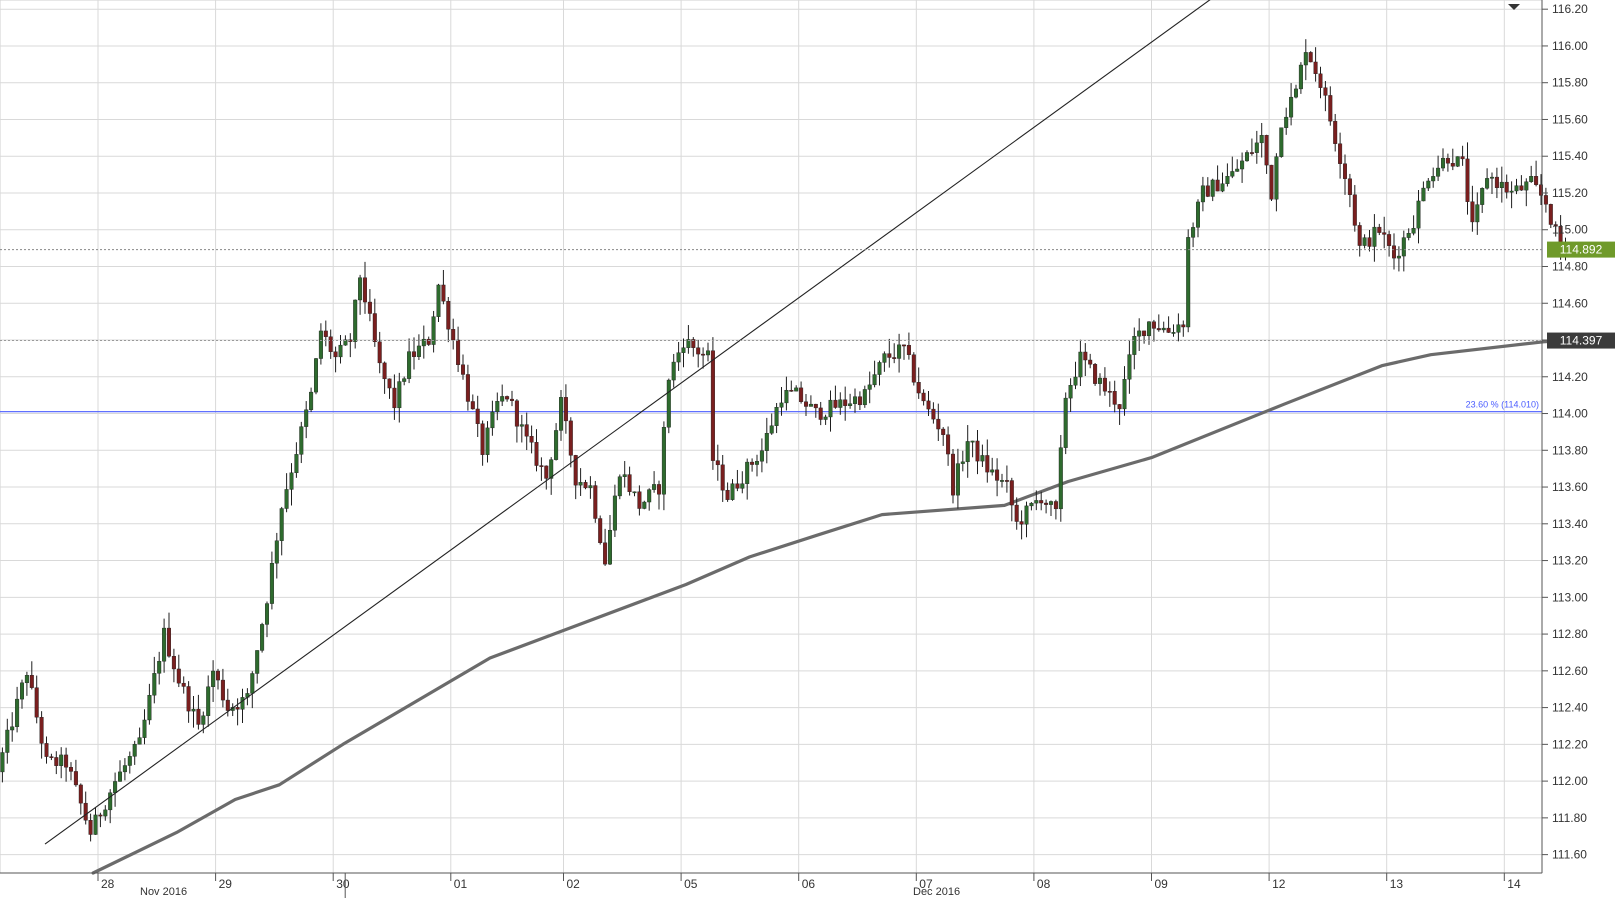  Describe the element at coordinates (1570, 193) in the screenshot. I see `y-tick-label: 115.20` at that location.